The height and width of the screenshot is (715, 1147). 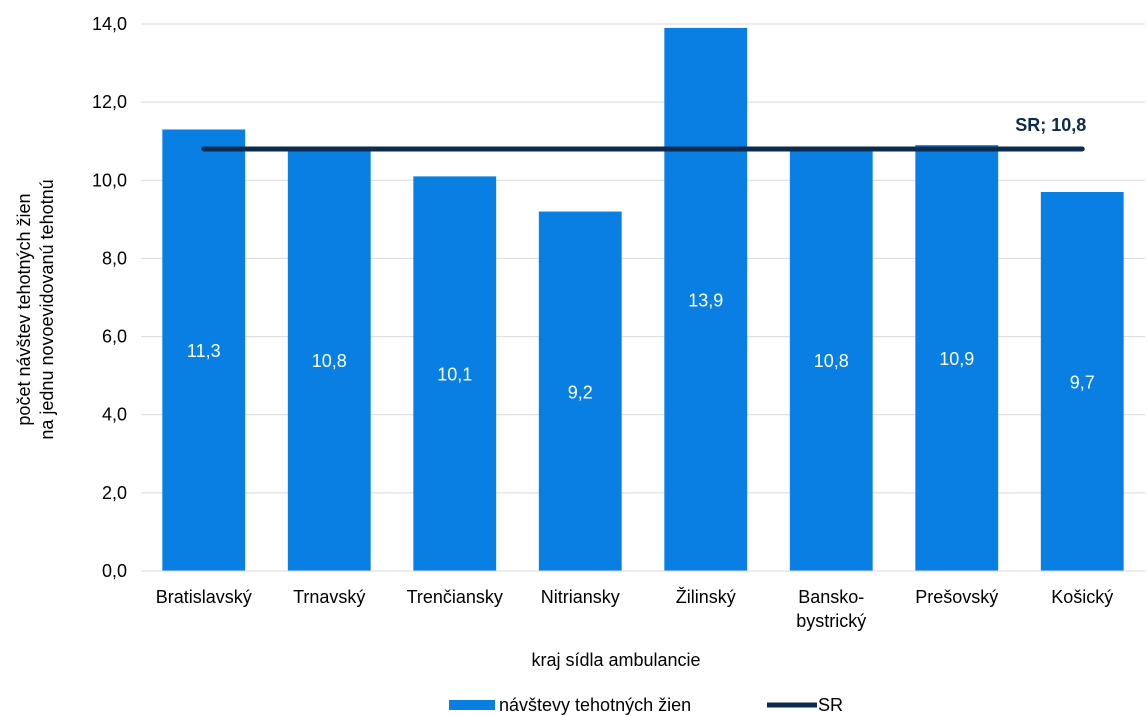 I want to click on y-tick-label: 10,0, so click(x=109, y=180).